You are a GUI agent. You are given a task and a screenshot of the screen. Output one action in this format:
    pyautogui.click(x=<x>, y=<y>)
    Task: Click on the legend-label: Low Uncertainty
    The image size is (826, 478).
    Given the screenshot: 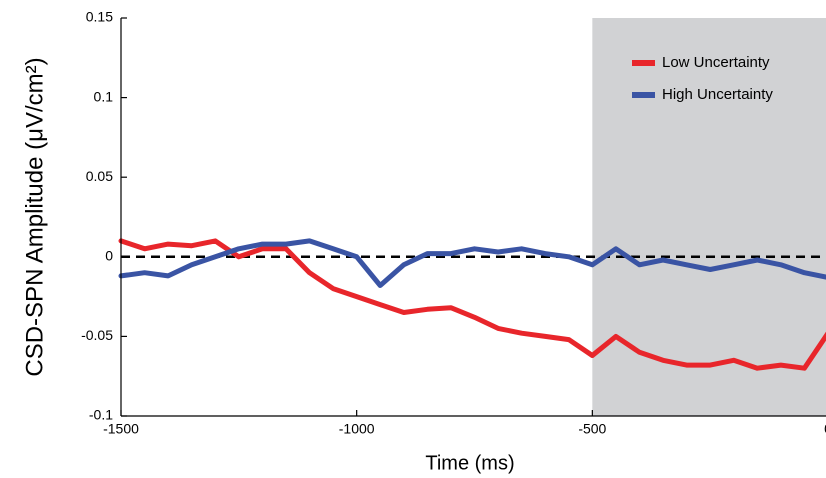 What is the action you would take?
    pyautogui.click(x=716, y=62)
    